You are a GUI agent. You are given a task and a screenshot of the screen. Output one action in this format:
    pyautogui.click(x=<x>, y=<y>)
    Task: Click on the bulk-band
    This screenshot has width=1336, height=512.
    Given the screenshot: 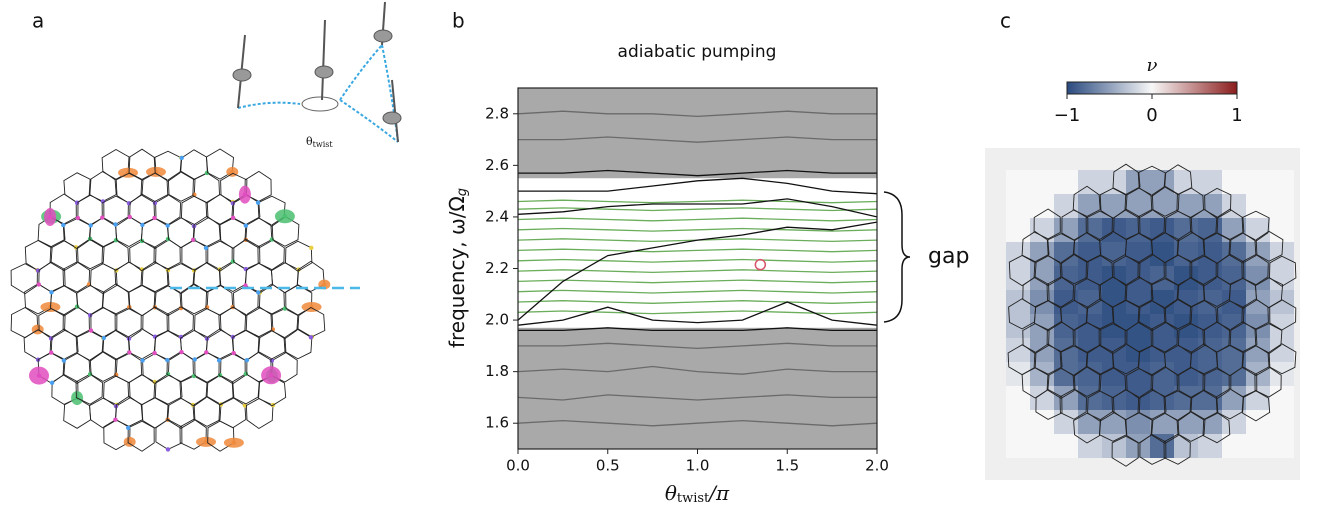 What is the action you would take?
    pyautogui.click(x=697, y=133)
    